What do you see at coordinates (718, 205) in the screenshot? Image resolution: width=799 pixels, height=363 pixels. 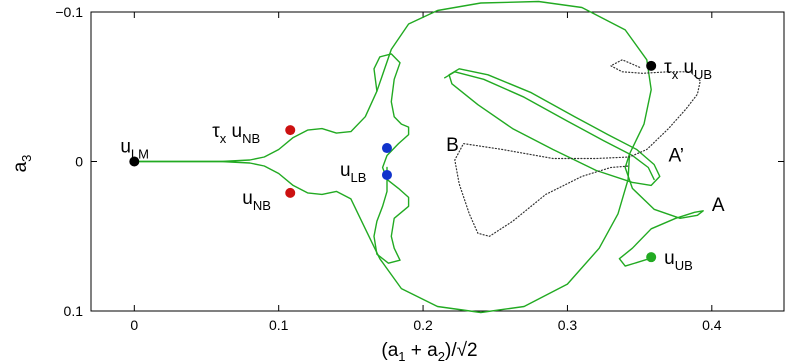 I see `label-a: A` at bounding box center [718, 205].